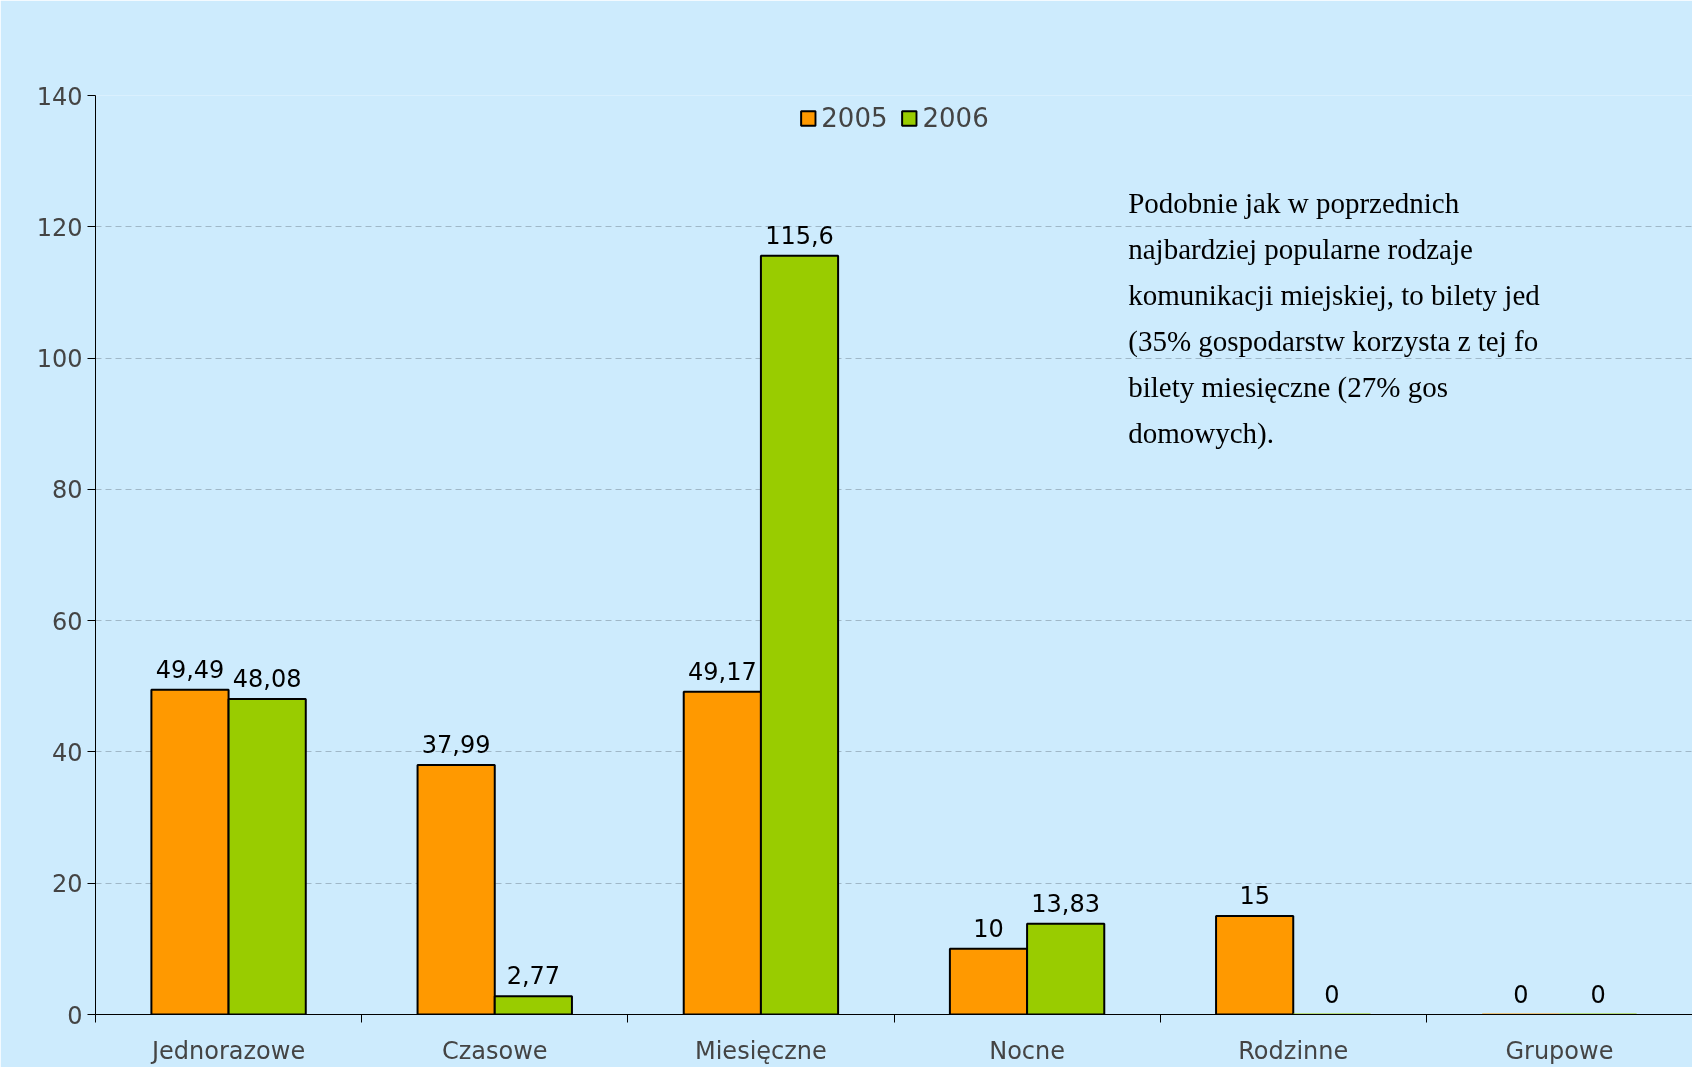 Image resolution: width=1692 pixels, height=1067 pixels. What do you see at coordinates (67, 884) in the screenshot?
I see `y-tick-label: 20` at bounding box center [67, 884].